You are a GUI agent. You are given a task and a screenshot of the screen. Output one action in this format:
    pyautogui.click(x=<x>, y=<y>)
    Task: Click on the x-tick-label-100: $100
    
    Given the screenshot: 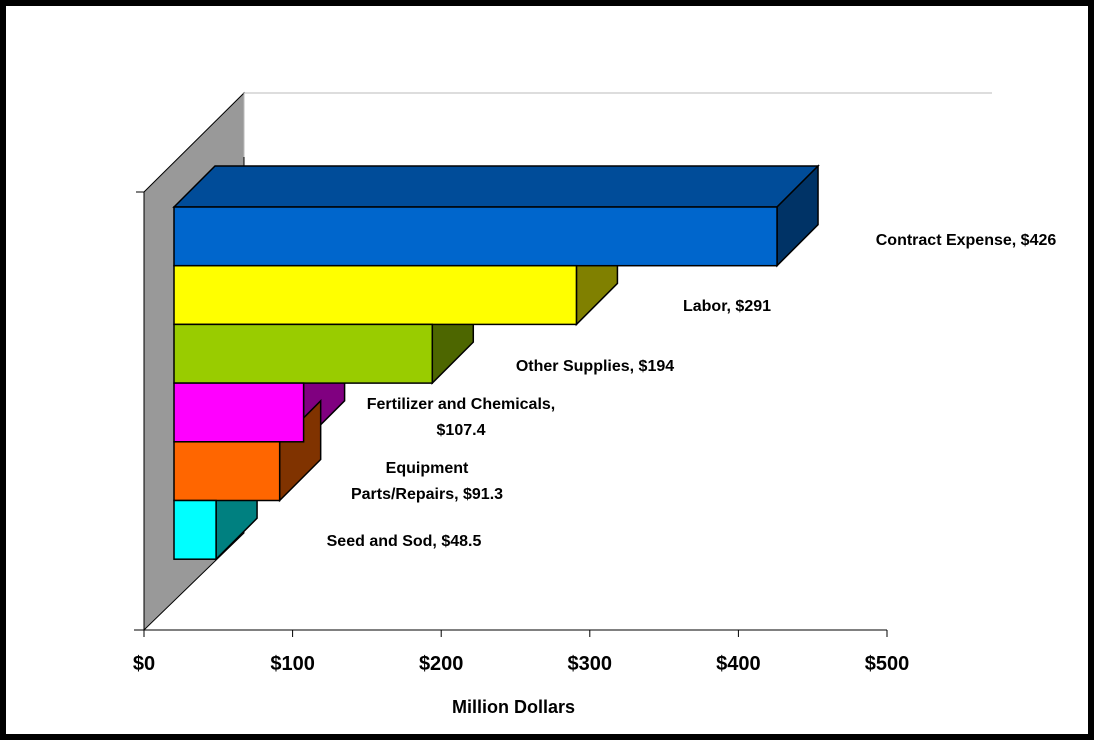 What is the action you would take?
    pyautogui.click(x=292, y=664)
    